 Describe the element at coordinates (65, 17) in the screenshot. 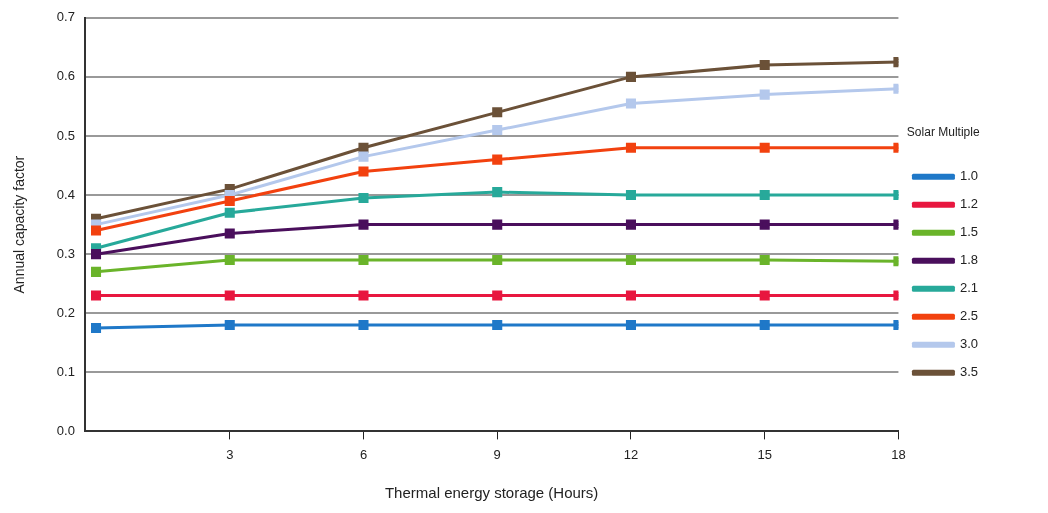

I see `y-tick-label: 0.7` at that location.